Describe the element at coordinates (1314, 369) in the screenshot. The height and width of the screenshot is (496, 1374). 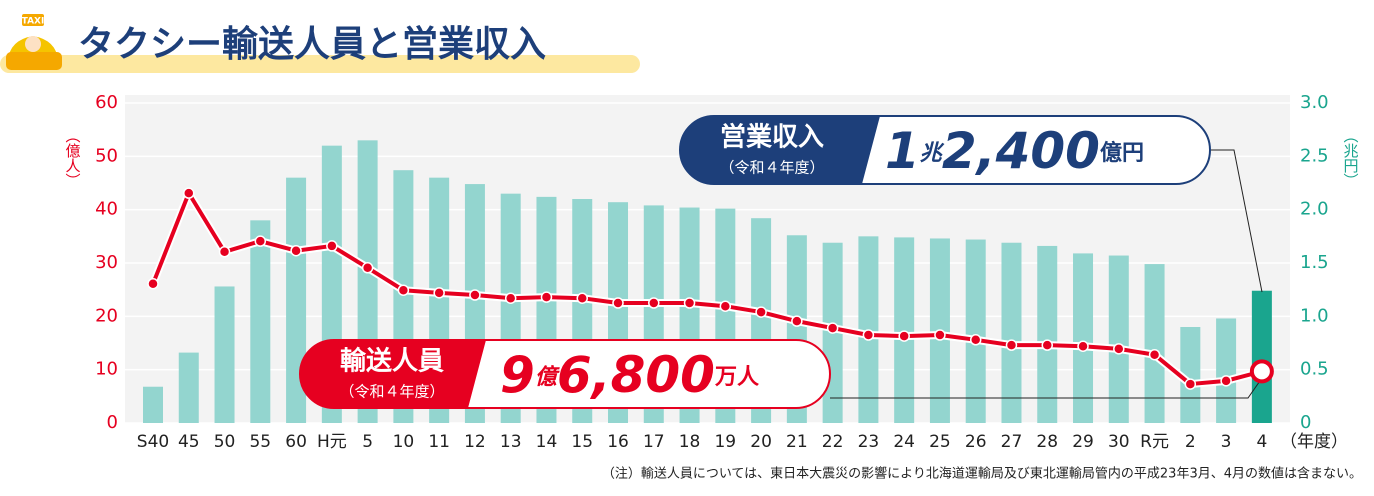
I see `y2-tick-label: 0.5` at that location.